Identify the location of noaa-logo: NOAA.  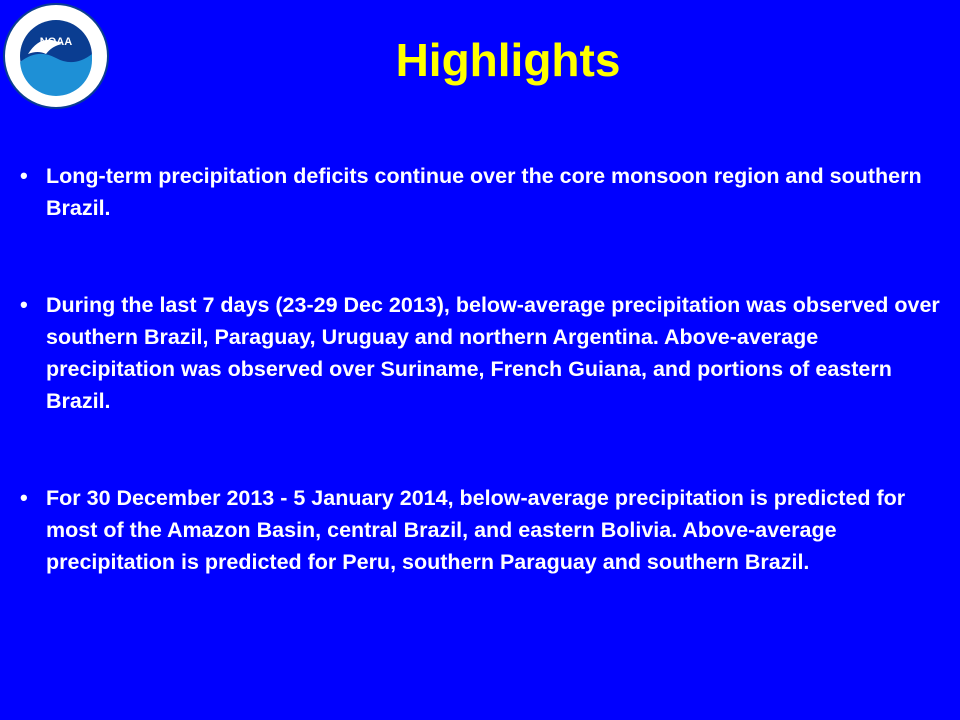
(56, 56).